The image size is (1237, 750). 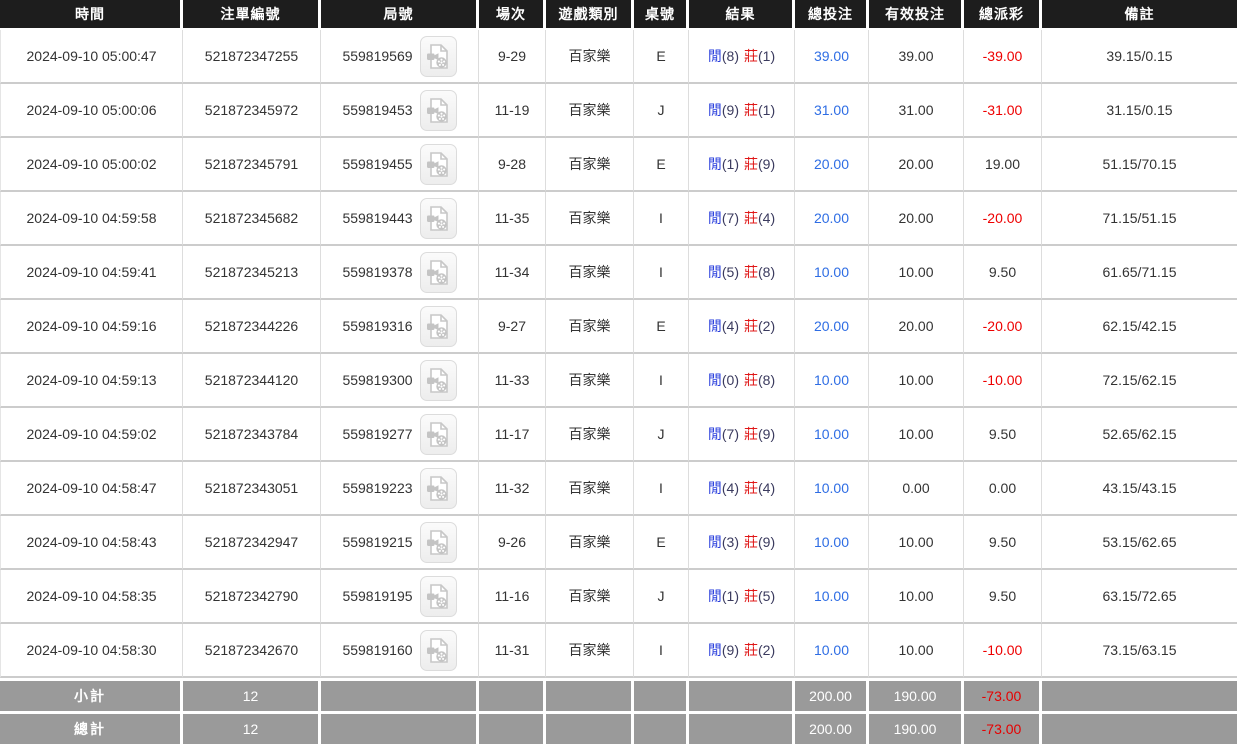 I want to click on player-result-score: (8), so click(x=730, y=56).